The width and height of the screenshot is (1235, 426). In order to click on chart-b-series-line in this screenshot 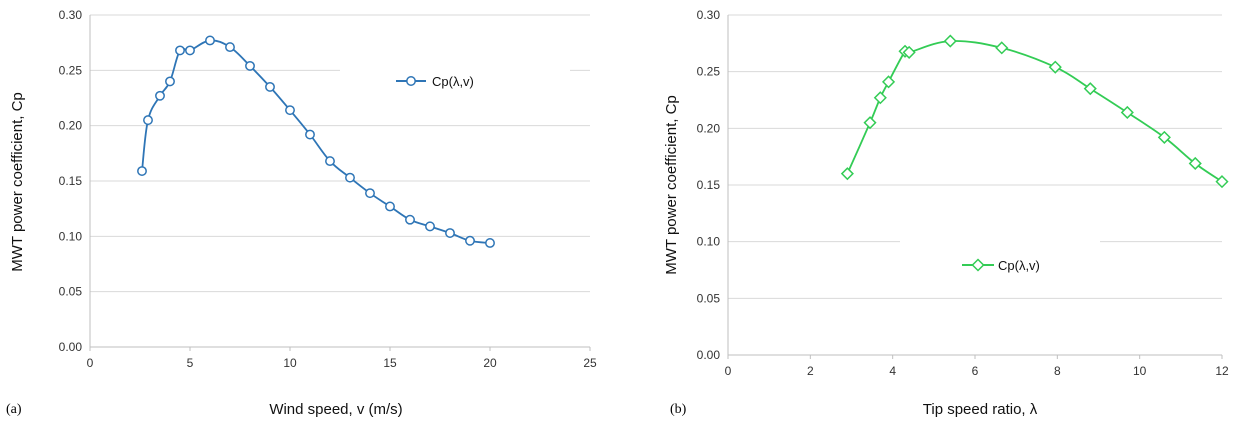, I will do `click(1034, 111)`.